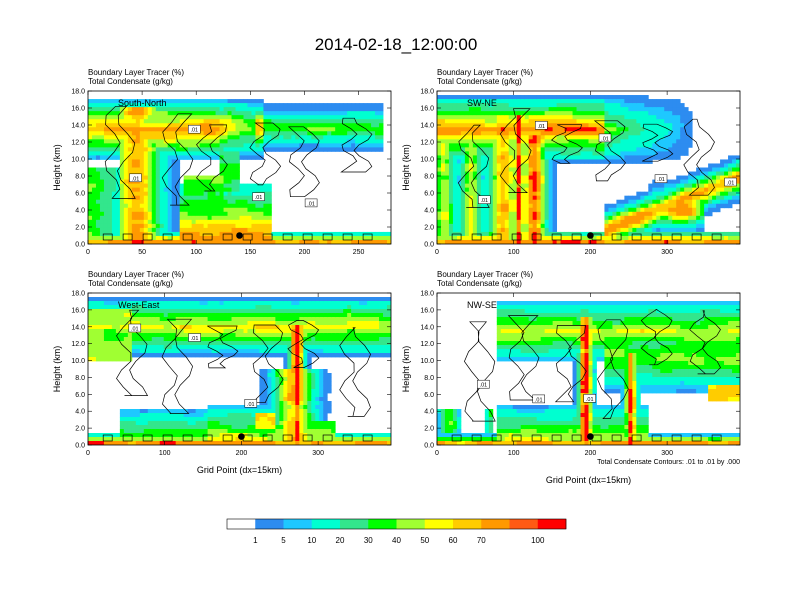 The image size is (792, 612). I want to click on colorbar-label: 60, so click(453, 540).